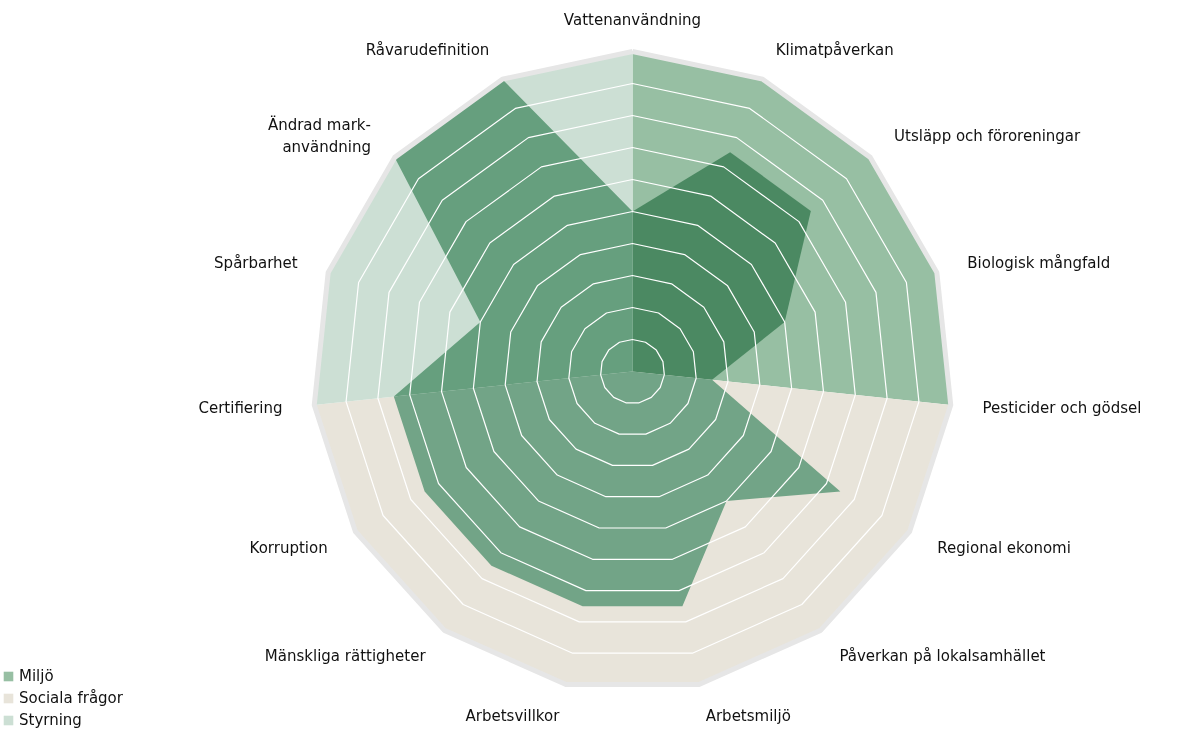 This screenshot has height=731, width=1201. What do you see at coordinates (1039, 262) in the screenshot?
I see `spoke-label: Biologisk mångfald` at bounding box center [1039, 262].